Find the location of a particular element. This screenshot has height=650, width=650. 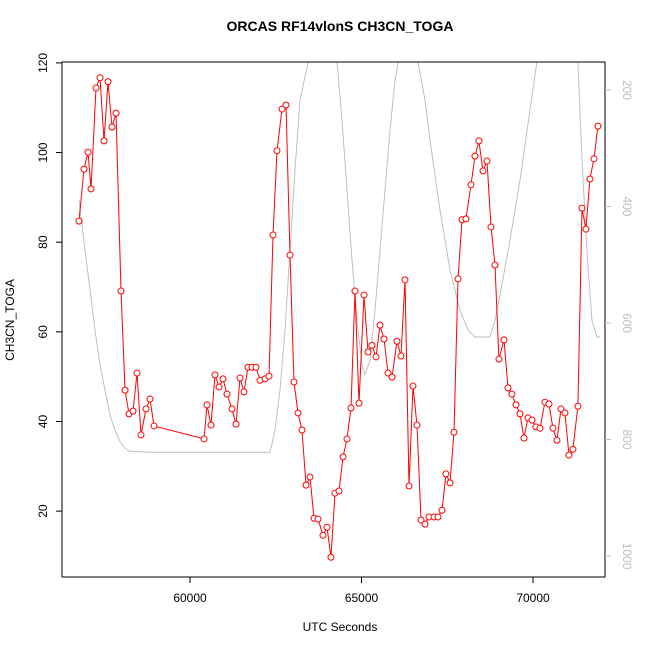

y2-tick-label: 200 is located at coordinates (627, 90).